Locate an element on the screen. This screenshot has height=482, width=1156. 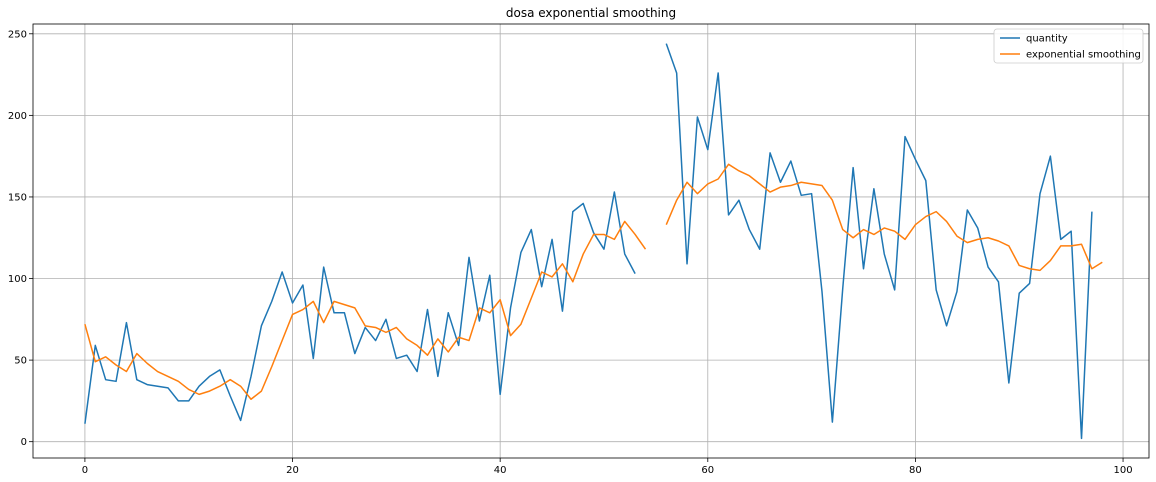
legend-box is located at coordinates (1068, 46).